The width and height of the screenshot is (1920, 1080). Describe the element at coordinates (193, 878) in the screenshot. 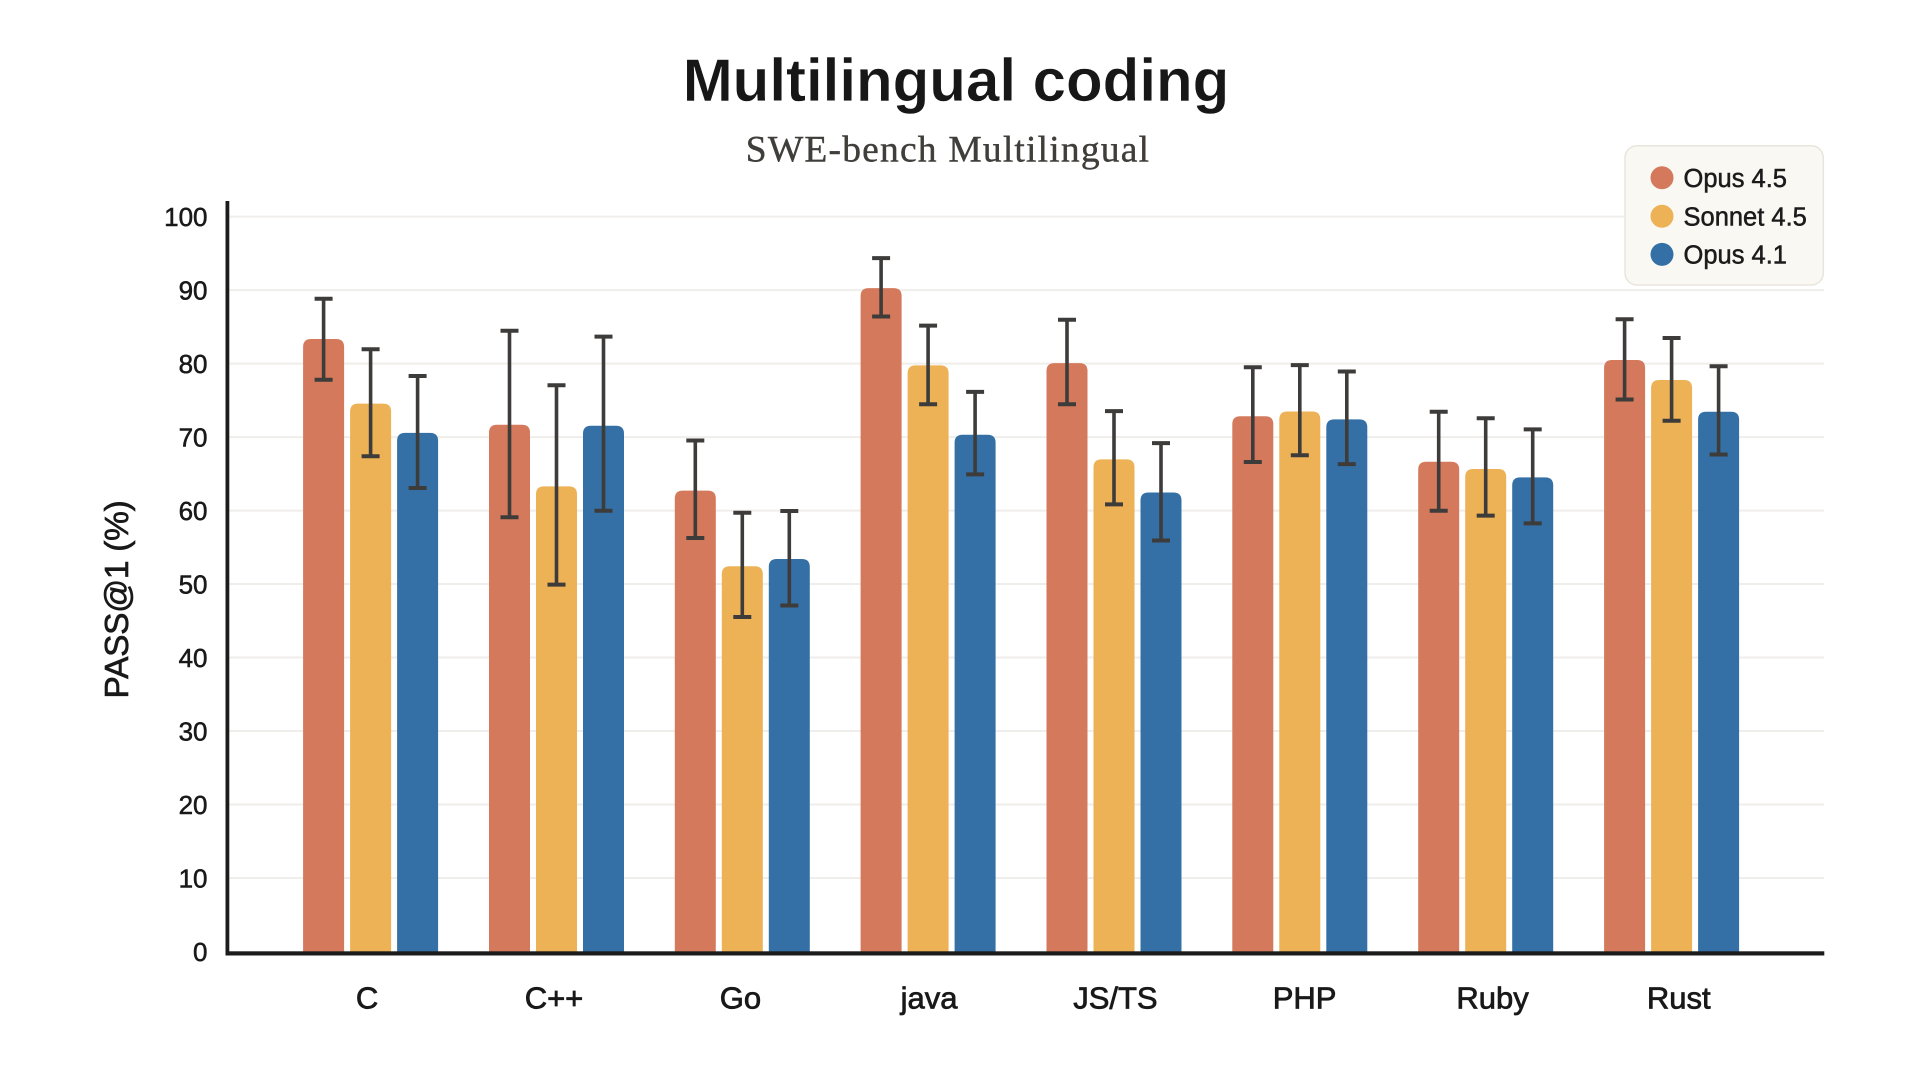

I see `svg-text: 10` at that location.